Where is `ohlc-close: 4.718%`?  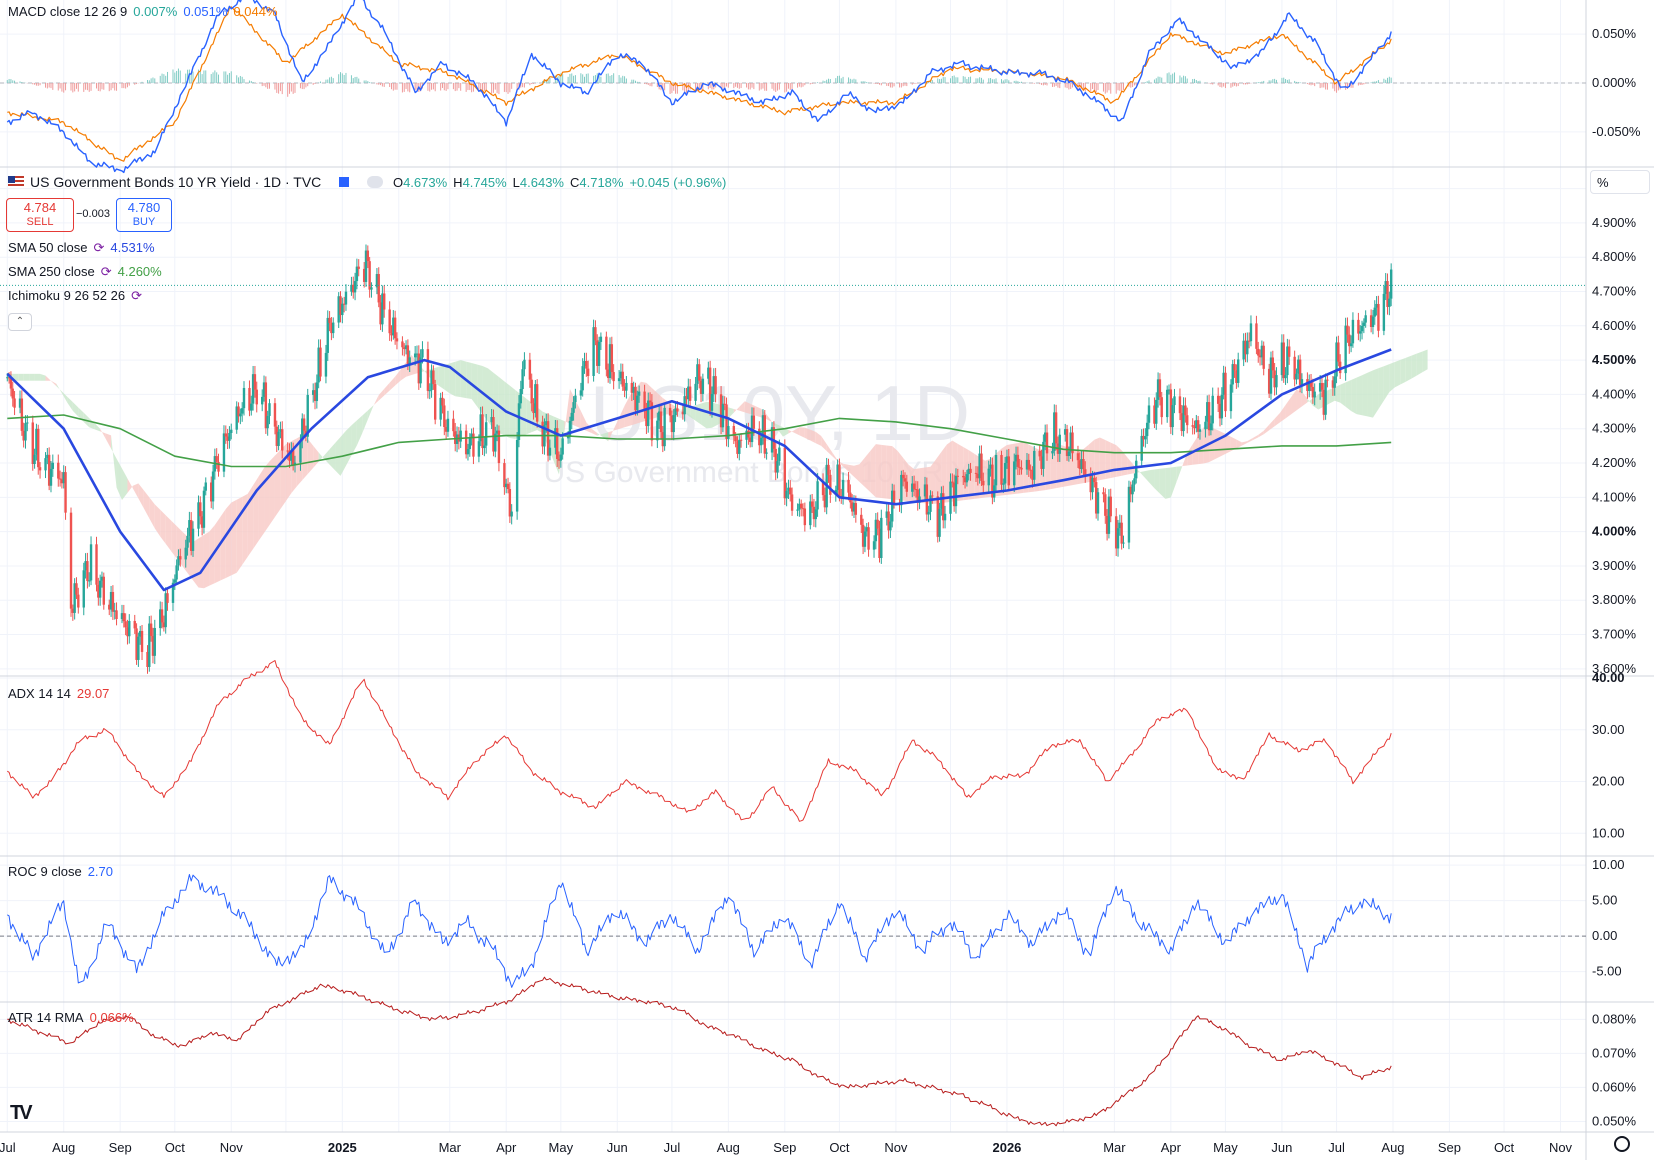
ohlc-close: 4.718% is located at coordinates (601, 182).